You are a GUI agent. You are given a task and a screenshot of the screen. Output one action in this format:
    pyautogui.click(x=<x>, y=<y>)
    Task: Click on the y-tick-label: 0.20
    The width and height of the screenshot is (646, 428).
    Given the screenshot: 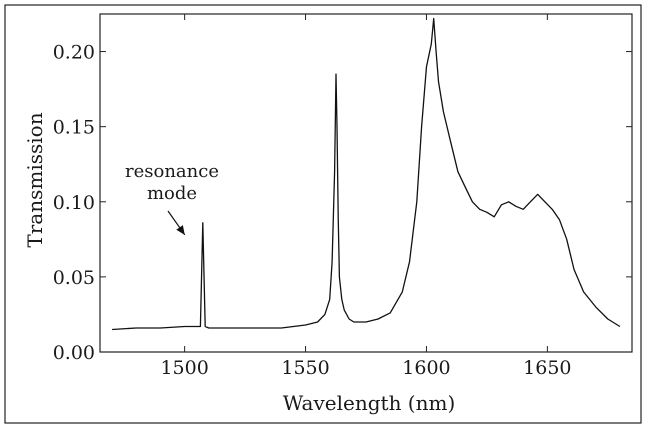 What is the action you would take?
    pyautogui.click(x=74, y=53)
    